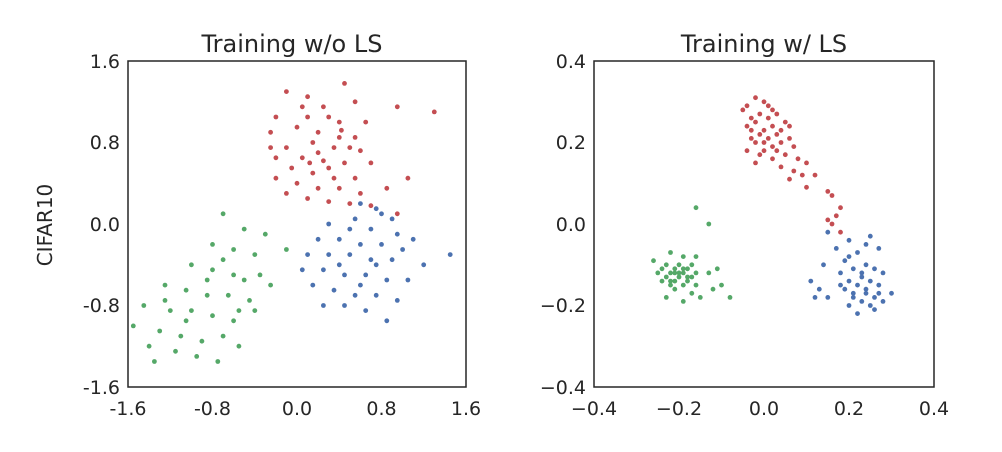 The height and width of the screenshot is (452, 1002). I want to click on x-tick-label: −0.2, so click(679, 409).